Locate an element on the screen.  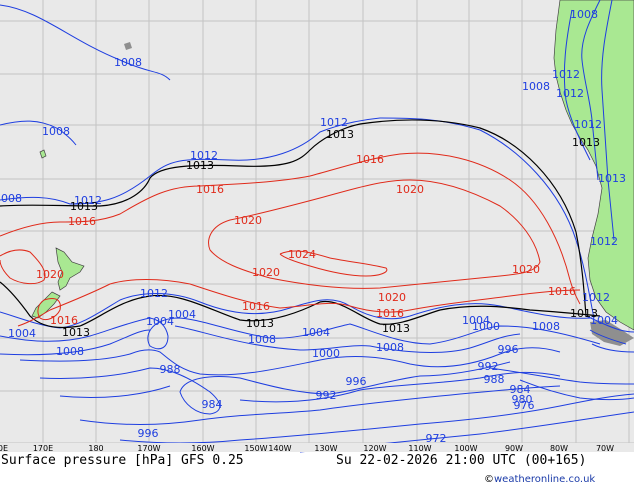
south-america is located at coordinates (593, 165).